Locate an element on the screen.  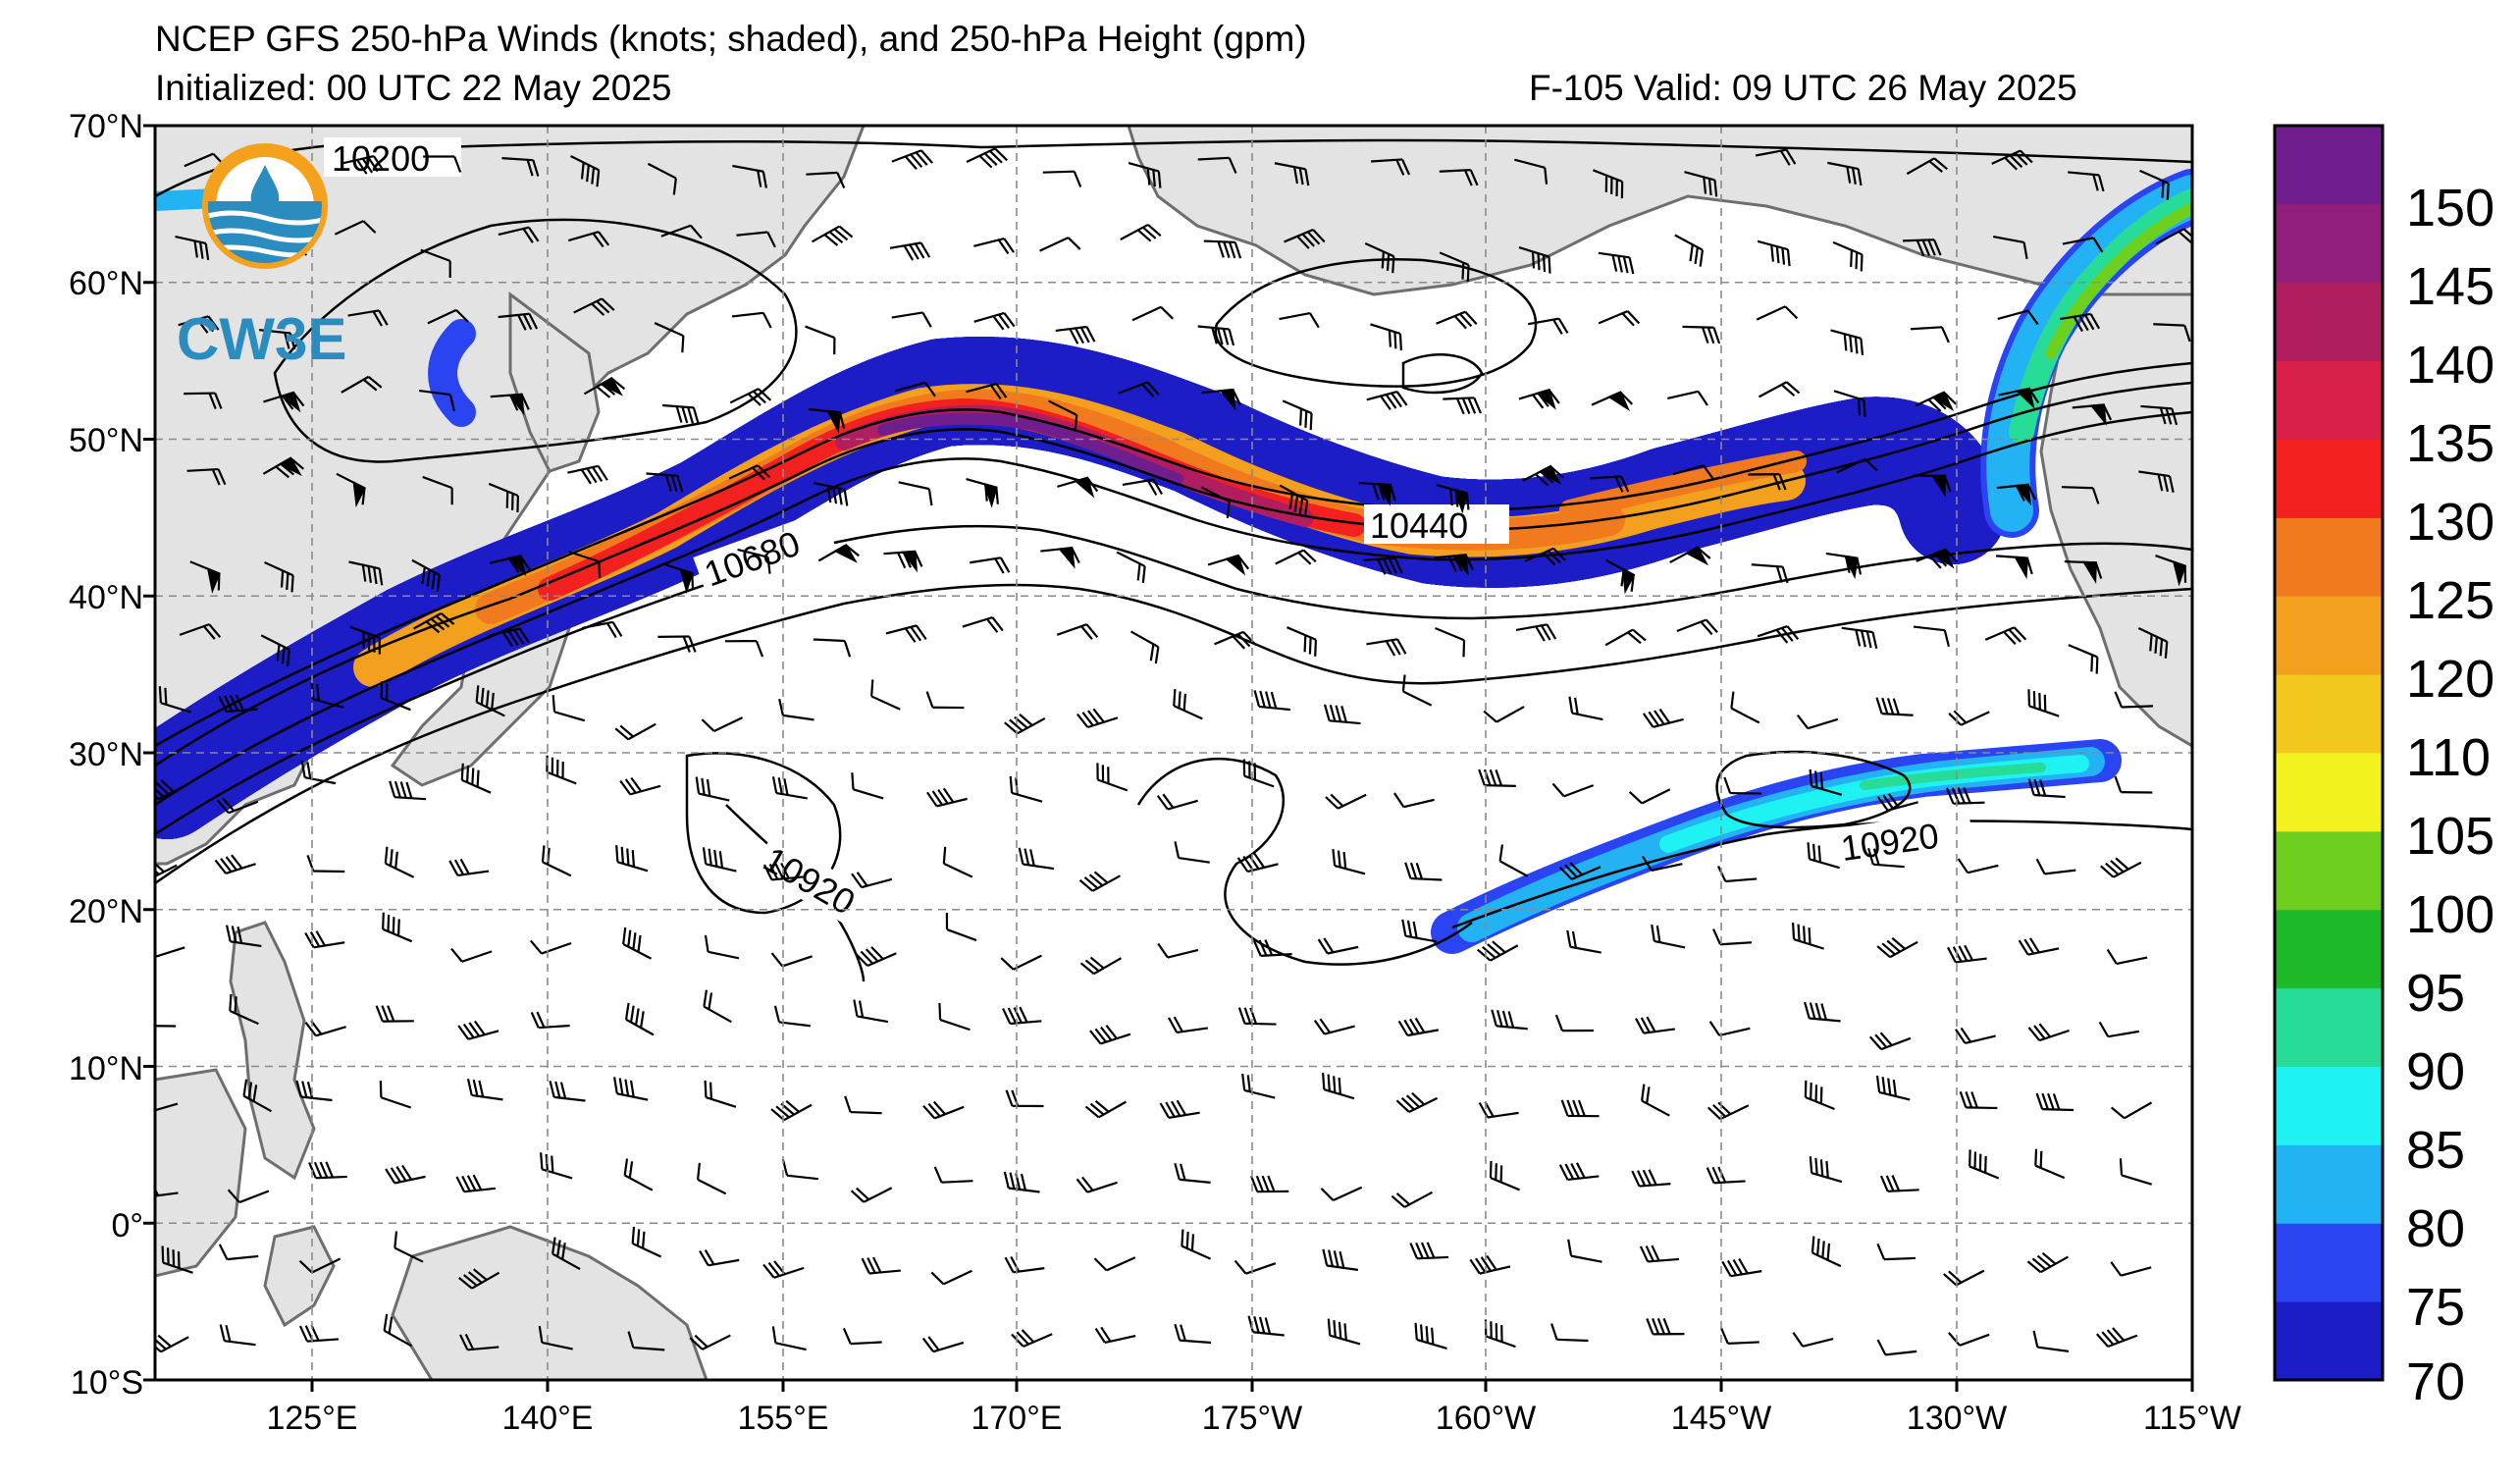
colorbar-tick: 85 is located at coordinates (2435, 1150).